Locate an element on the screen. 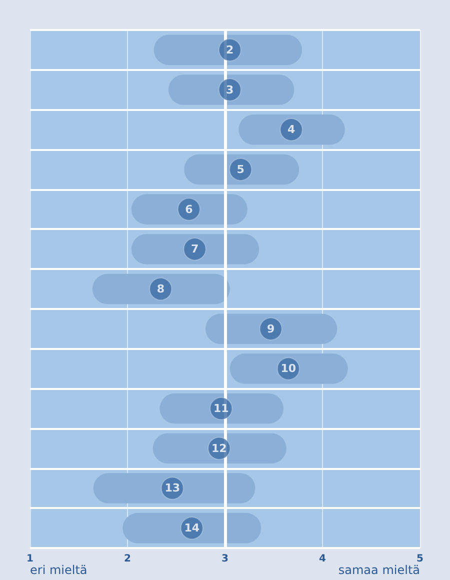  text: samaa mieltä is located at coordinates (379, 570).